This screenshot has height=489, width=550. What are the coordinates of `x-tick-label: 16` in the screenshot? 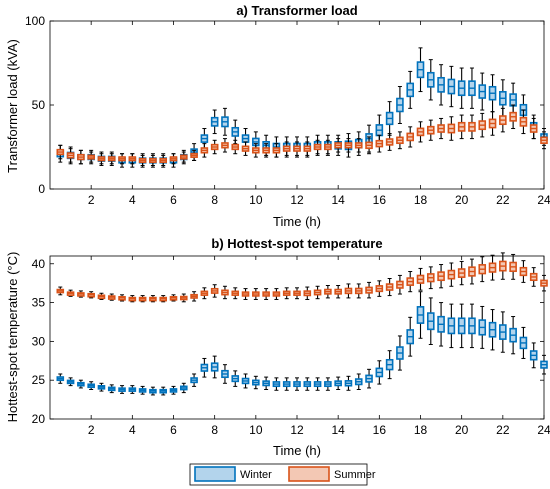 It's located at (380, 200).